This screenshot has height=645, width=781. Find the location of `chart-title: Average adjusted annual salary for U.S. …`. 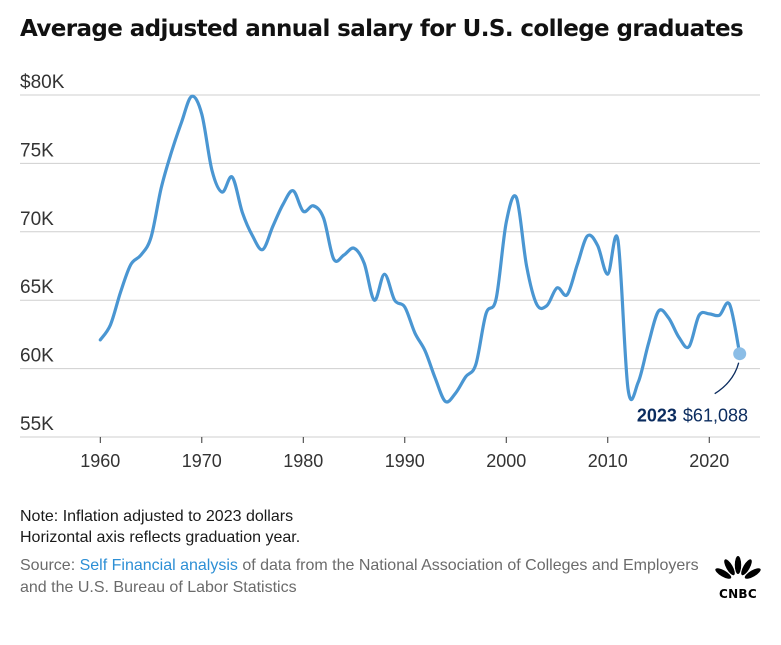

chart-title: Average adjusted annual salary for U.S. … is located at coordinates (382, 29).